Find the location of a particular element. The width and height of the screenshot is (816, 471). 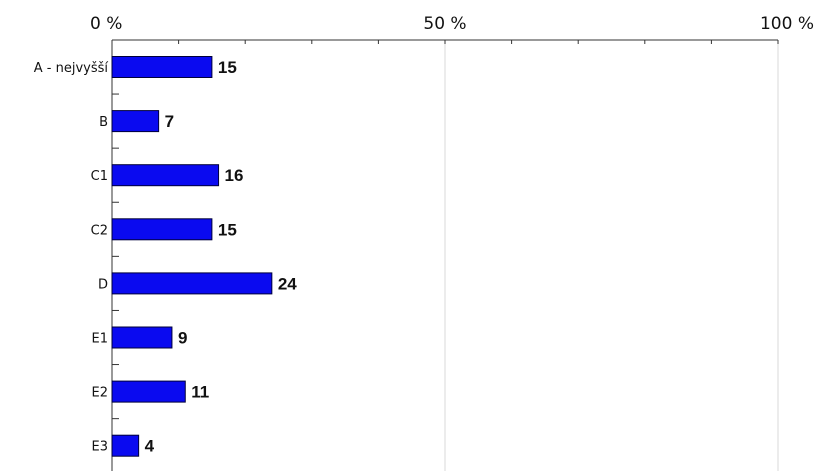

y-axis: A - nejvyšší B C1 C2 D E1 E2 E3 is located at coordinates (76, 255).